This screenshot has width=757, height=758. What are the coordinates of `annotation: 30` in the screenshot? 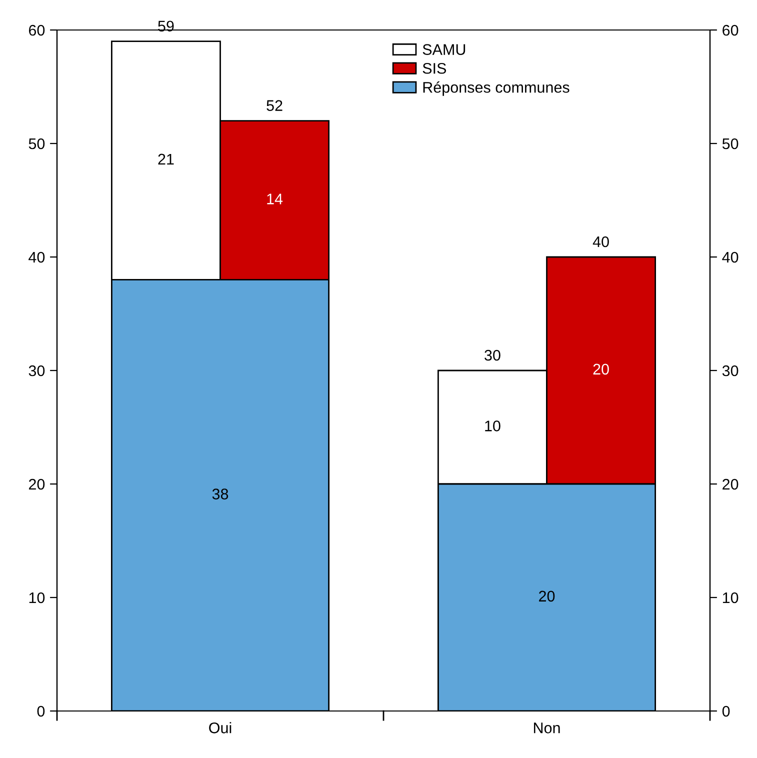 It's located at (492, 355).